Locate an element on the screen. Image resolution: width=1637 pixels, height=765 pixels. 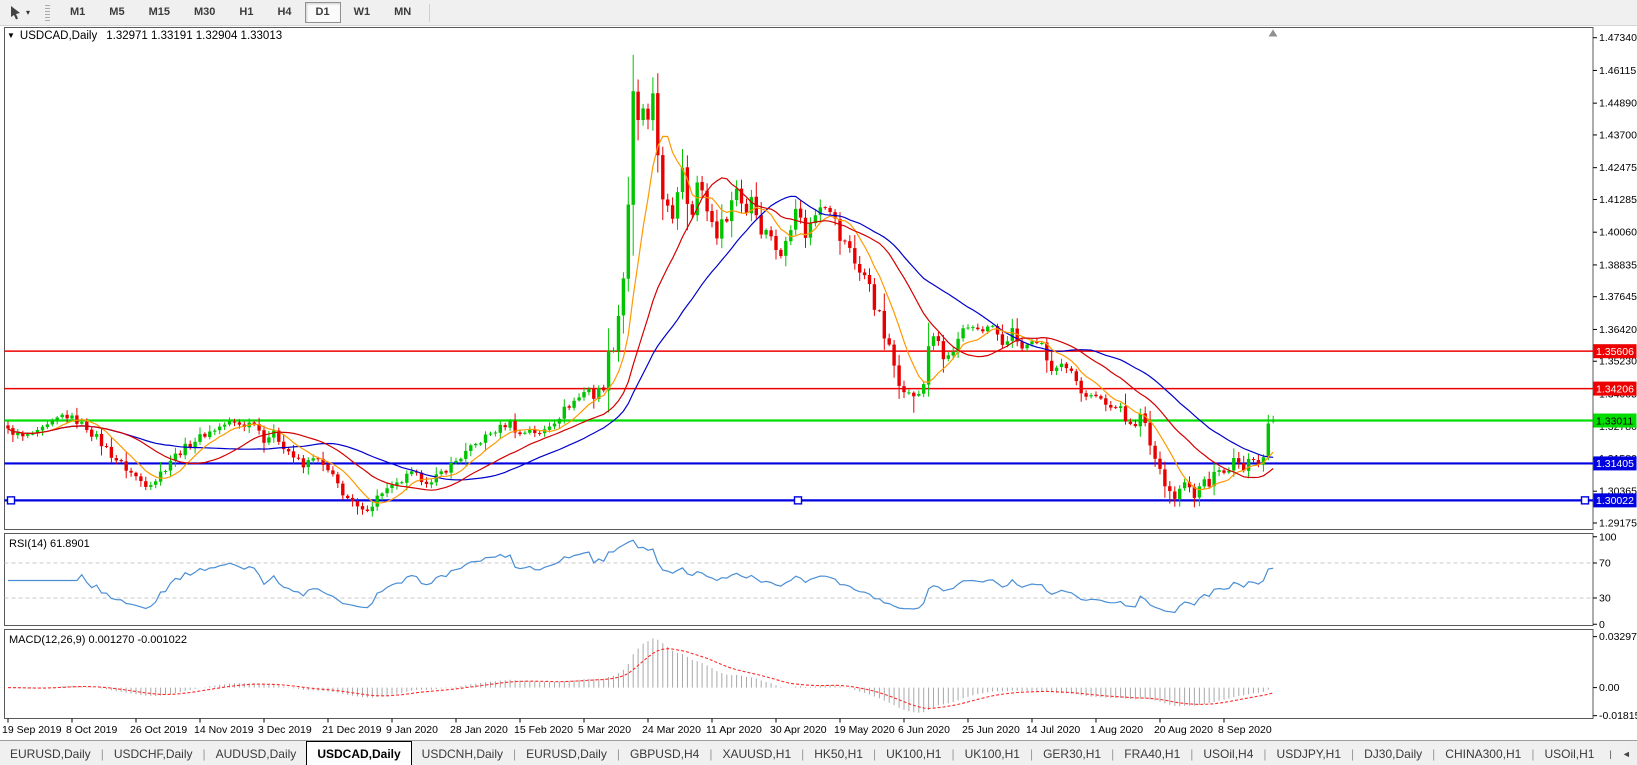
tab-usdjpy-h1: USDJPY,H1 is located at coordinates (1309, 753).